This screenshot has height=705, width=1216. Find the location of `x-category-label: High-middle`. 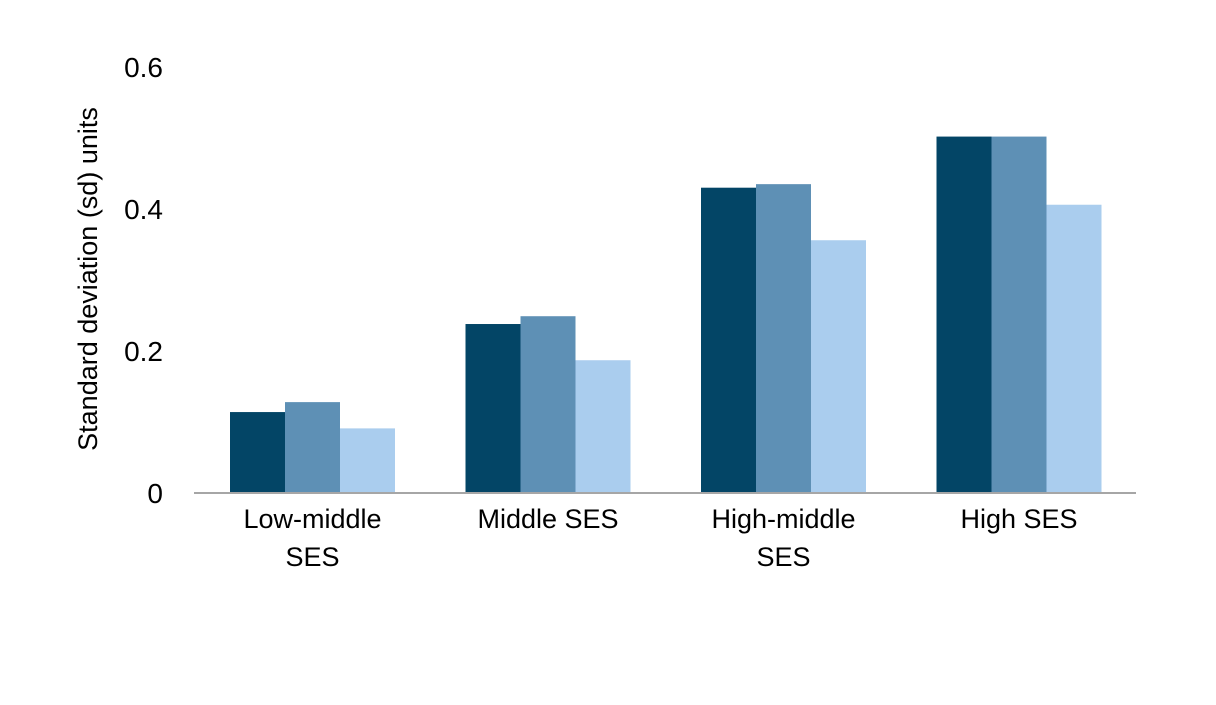

x-category-label: High-middle is located at coordinates (783, 519).